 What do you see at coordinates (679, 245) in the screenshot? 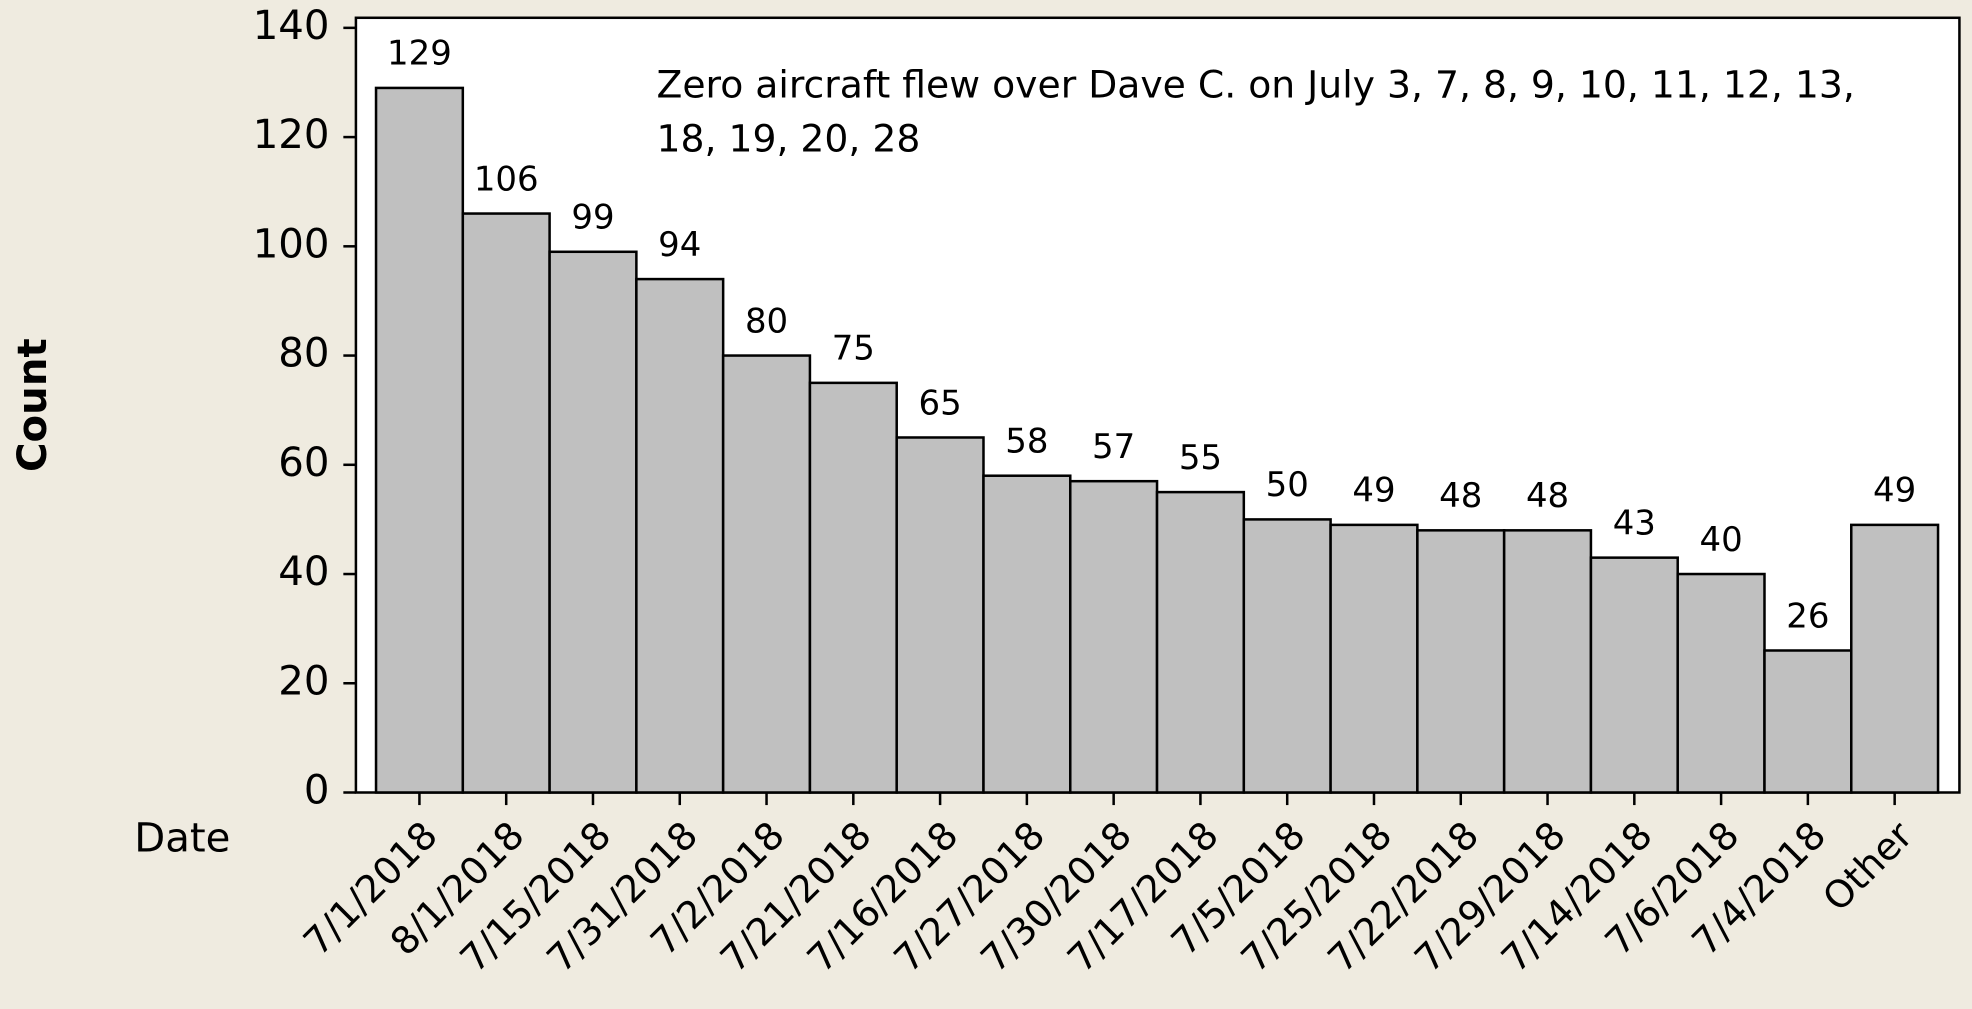
I see `value-label: 94` at bounding box center [679, 245].